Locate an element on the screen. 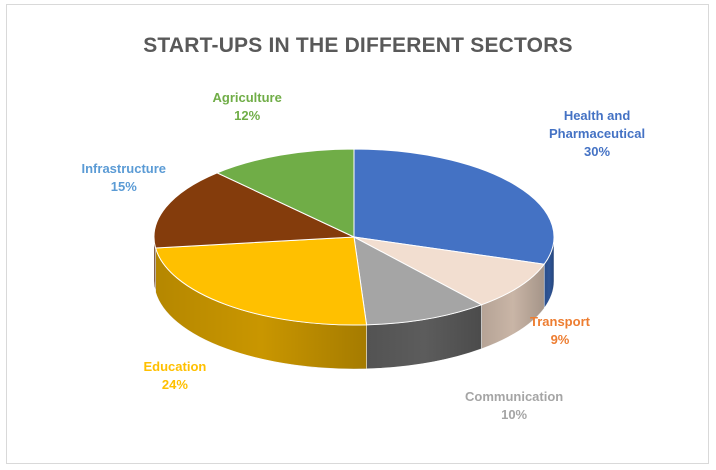 This screenshot has width=716, height=470. slice-infrastructure is located at coordinates (254, 210).